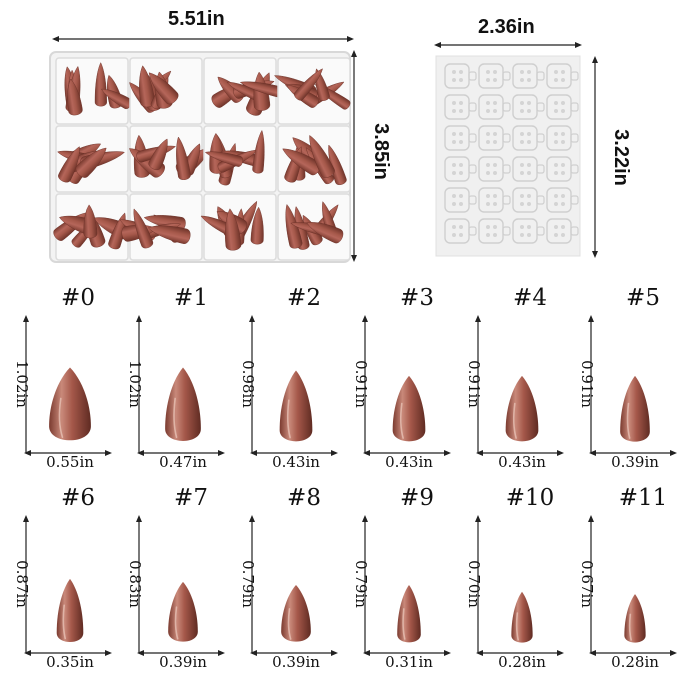 This screenshot has width=679, height=679. I want to click on size-number: #0, so click(78, 298).